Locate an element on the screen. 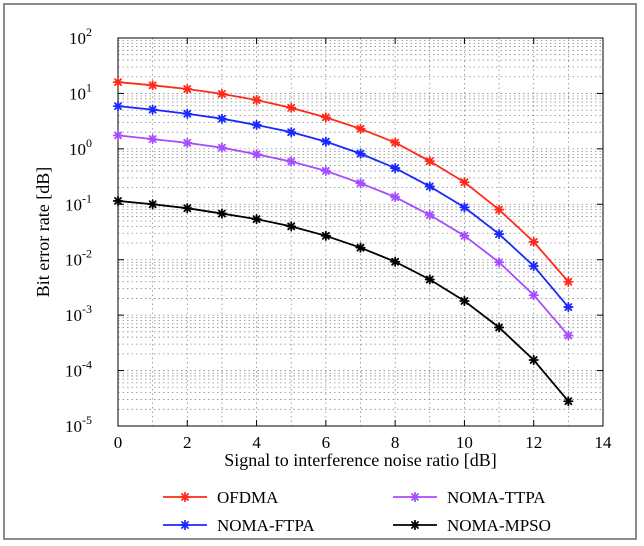 This screenshot has width=644, height=546. x-tick-label: 6 is located at coordinates (326, 442).